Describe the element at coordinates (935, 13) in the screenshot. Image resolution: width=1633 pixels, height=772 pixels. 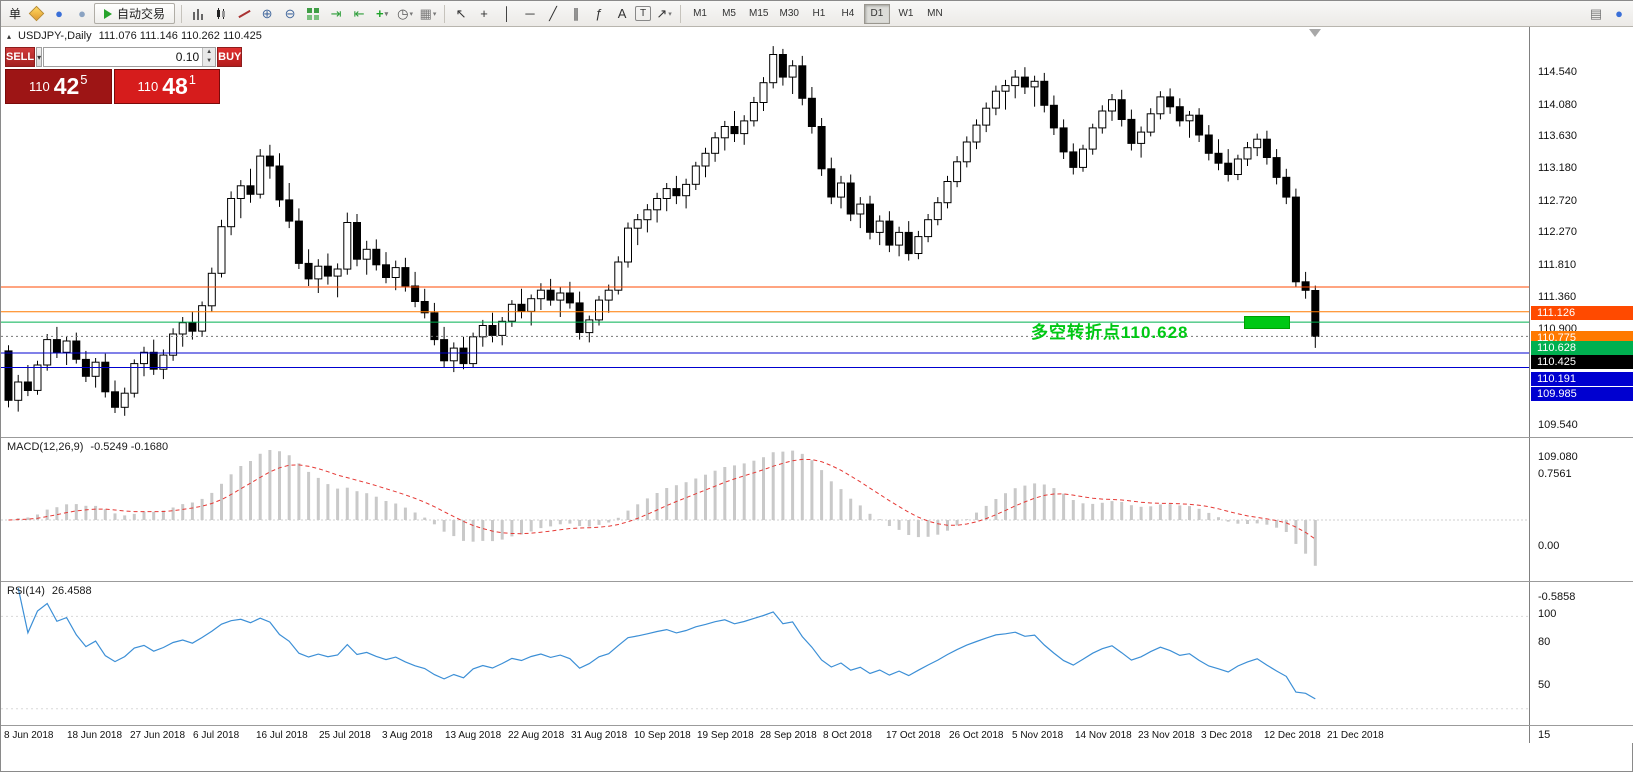
I see `timeframe-mn-button: MN` at that location.